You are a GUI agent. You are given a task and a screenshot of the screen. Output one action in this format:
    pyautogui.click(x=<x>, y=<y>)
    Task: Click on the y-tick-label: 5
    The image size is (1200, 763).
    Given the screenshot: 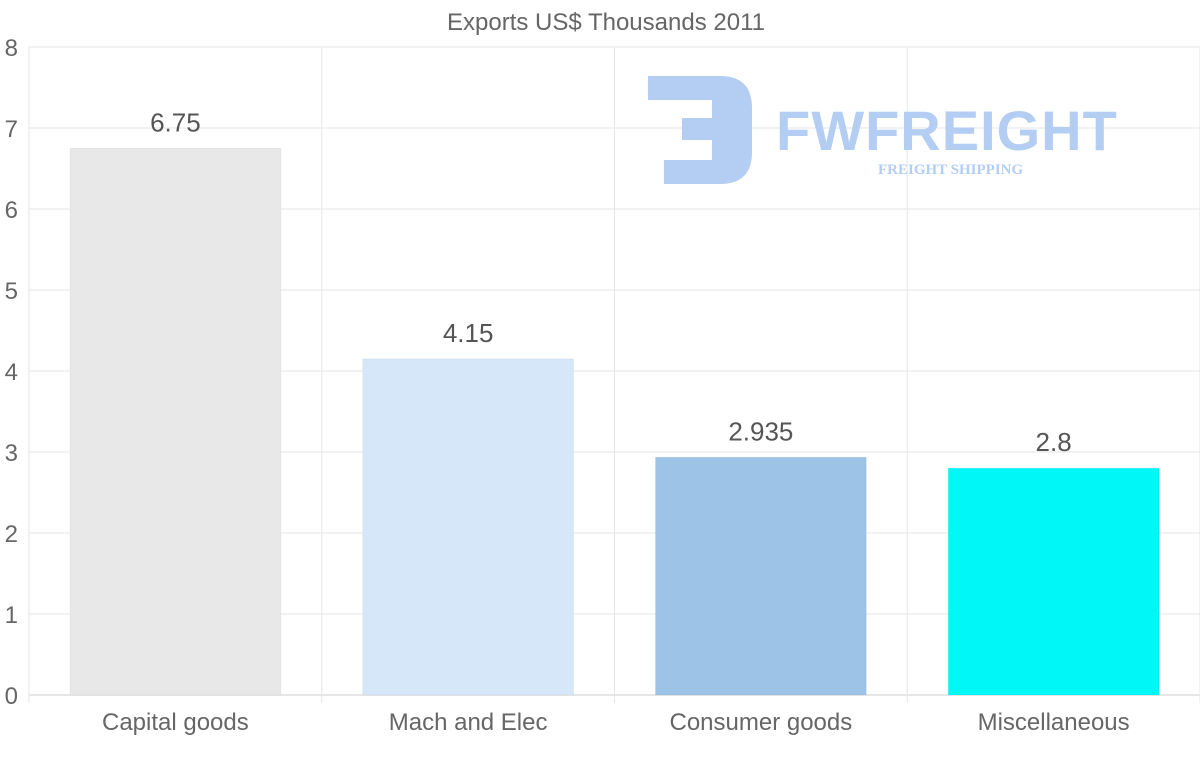 What is the action you would take?
    pyautogui.click(x=11, y=291)
    